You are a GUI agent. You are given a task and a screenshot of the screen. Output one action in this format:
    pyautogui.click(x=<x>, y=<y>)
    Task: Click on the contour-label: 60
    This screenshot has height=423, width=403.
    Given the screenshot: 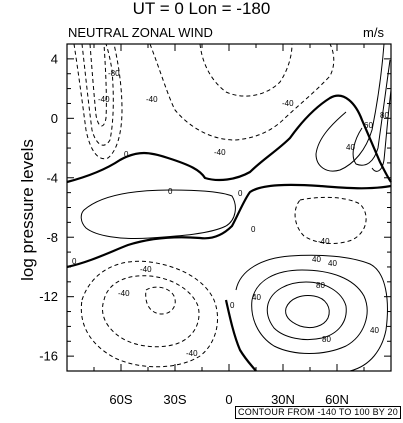 What is the action you would take?
    pyautogui.click(x=368, y=125)
    